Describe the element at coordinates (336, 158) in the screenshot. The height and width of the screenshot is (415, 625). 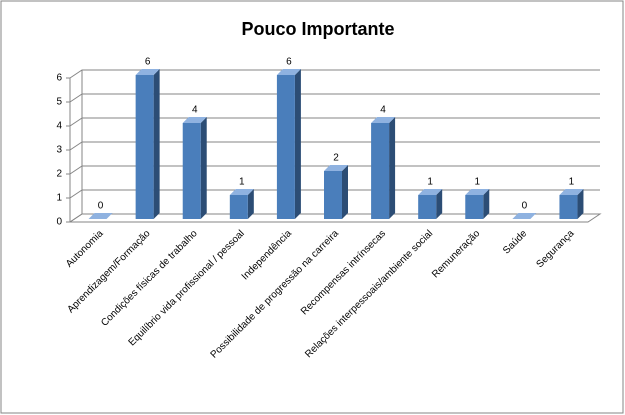
I see `data-label: 2` at that location.